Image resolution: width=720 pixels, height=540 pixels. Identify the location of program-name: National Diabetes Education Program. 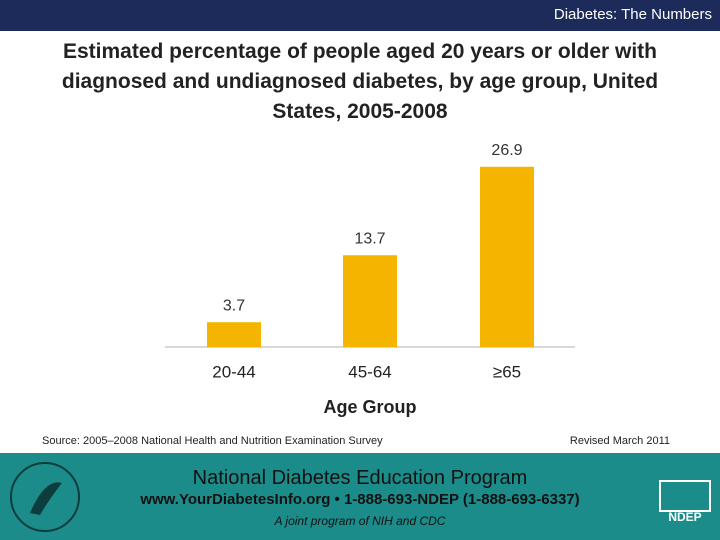
(360, 478).